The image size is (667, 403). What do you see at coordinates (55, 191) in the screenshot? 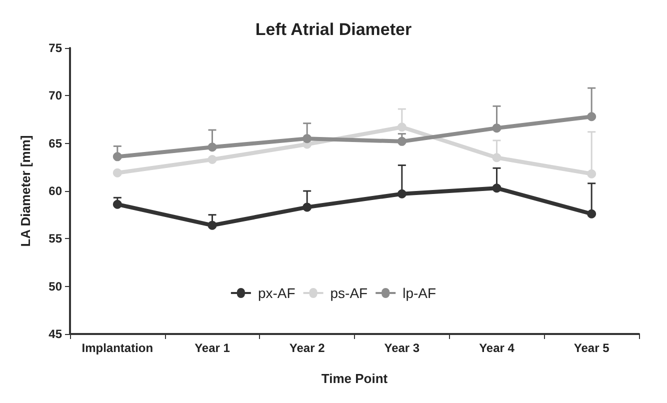
I see `y-tick-label: 60` at bounding box center [55, 191].